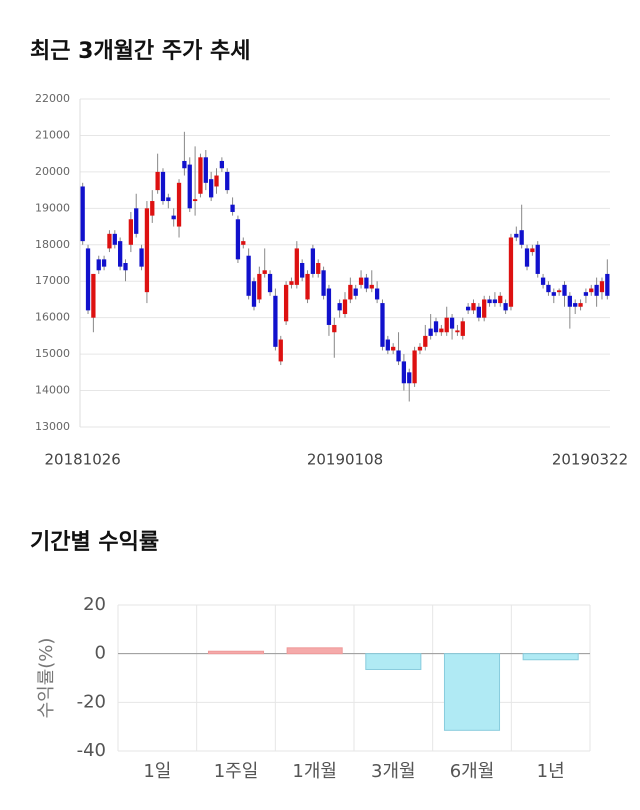  Describe the element at coordinates (52, 390) in the screenshot. I see `y-tick-label: 14000` at that location.